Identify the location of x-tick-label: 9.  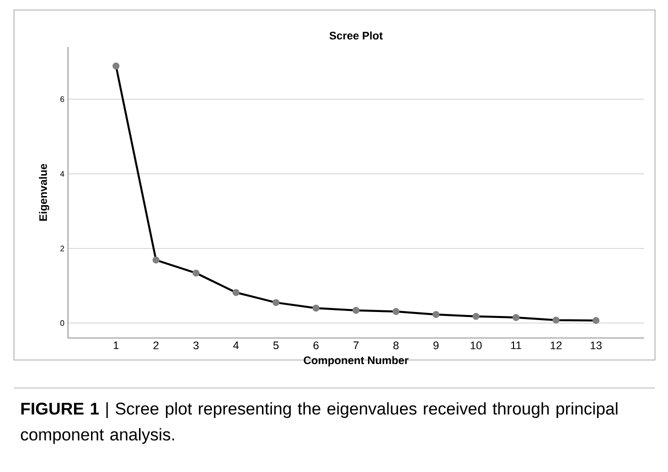
(436, 346).